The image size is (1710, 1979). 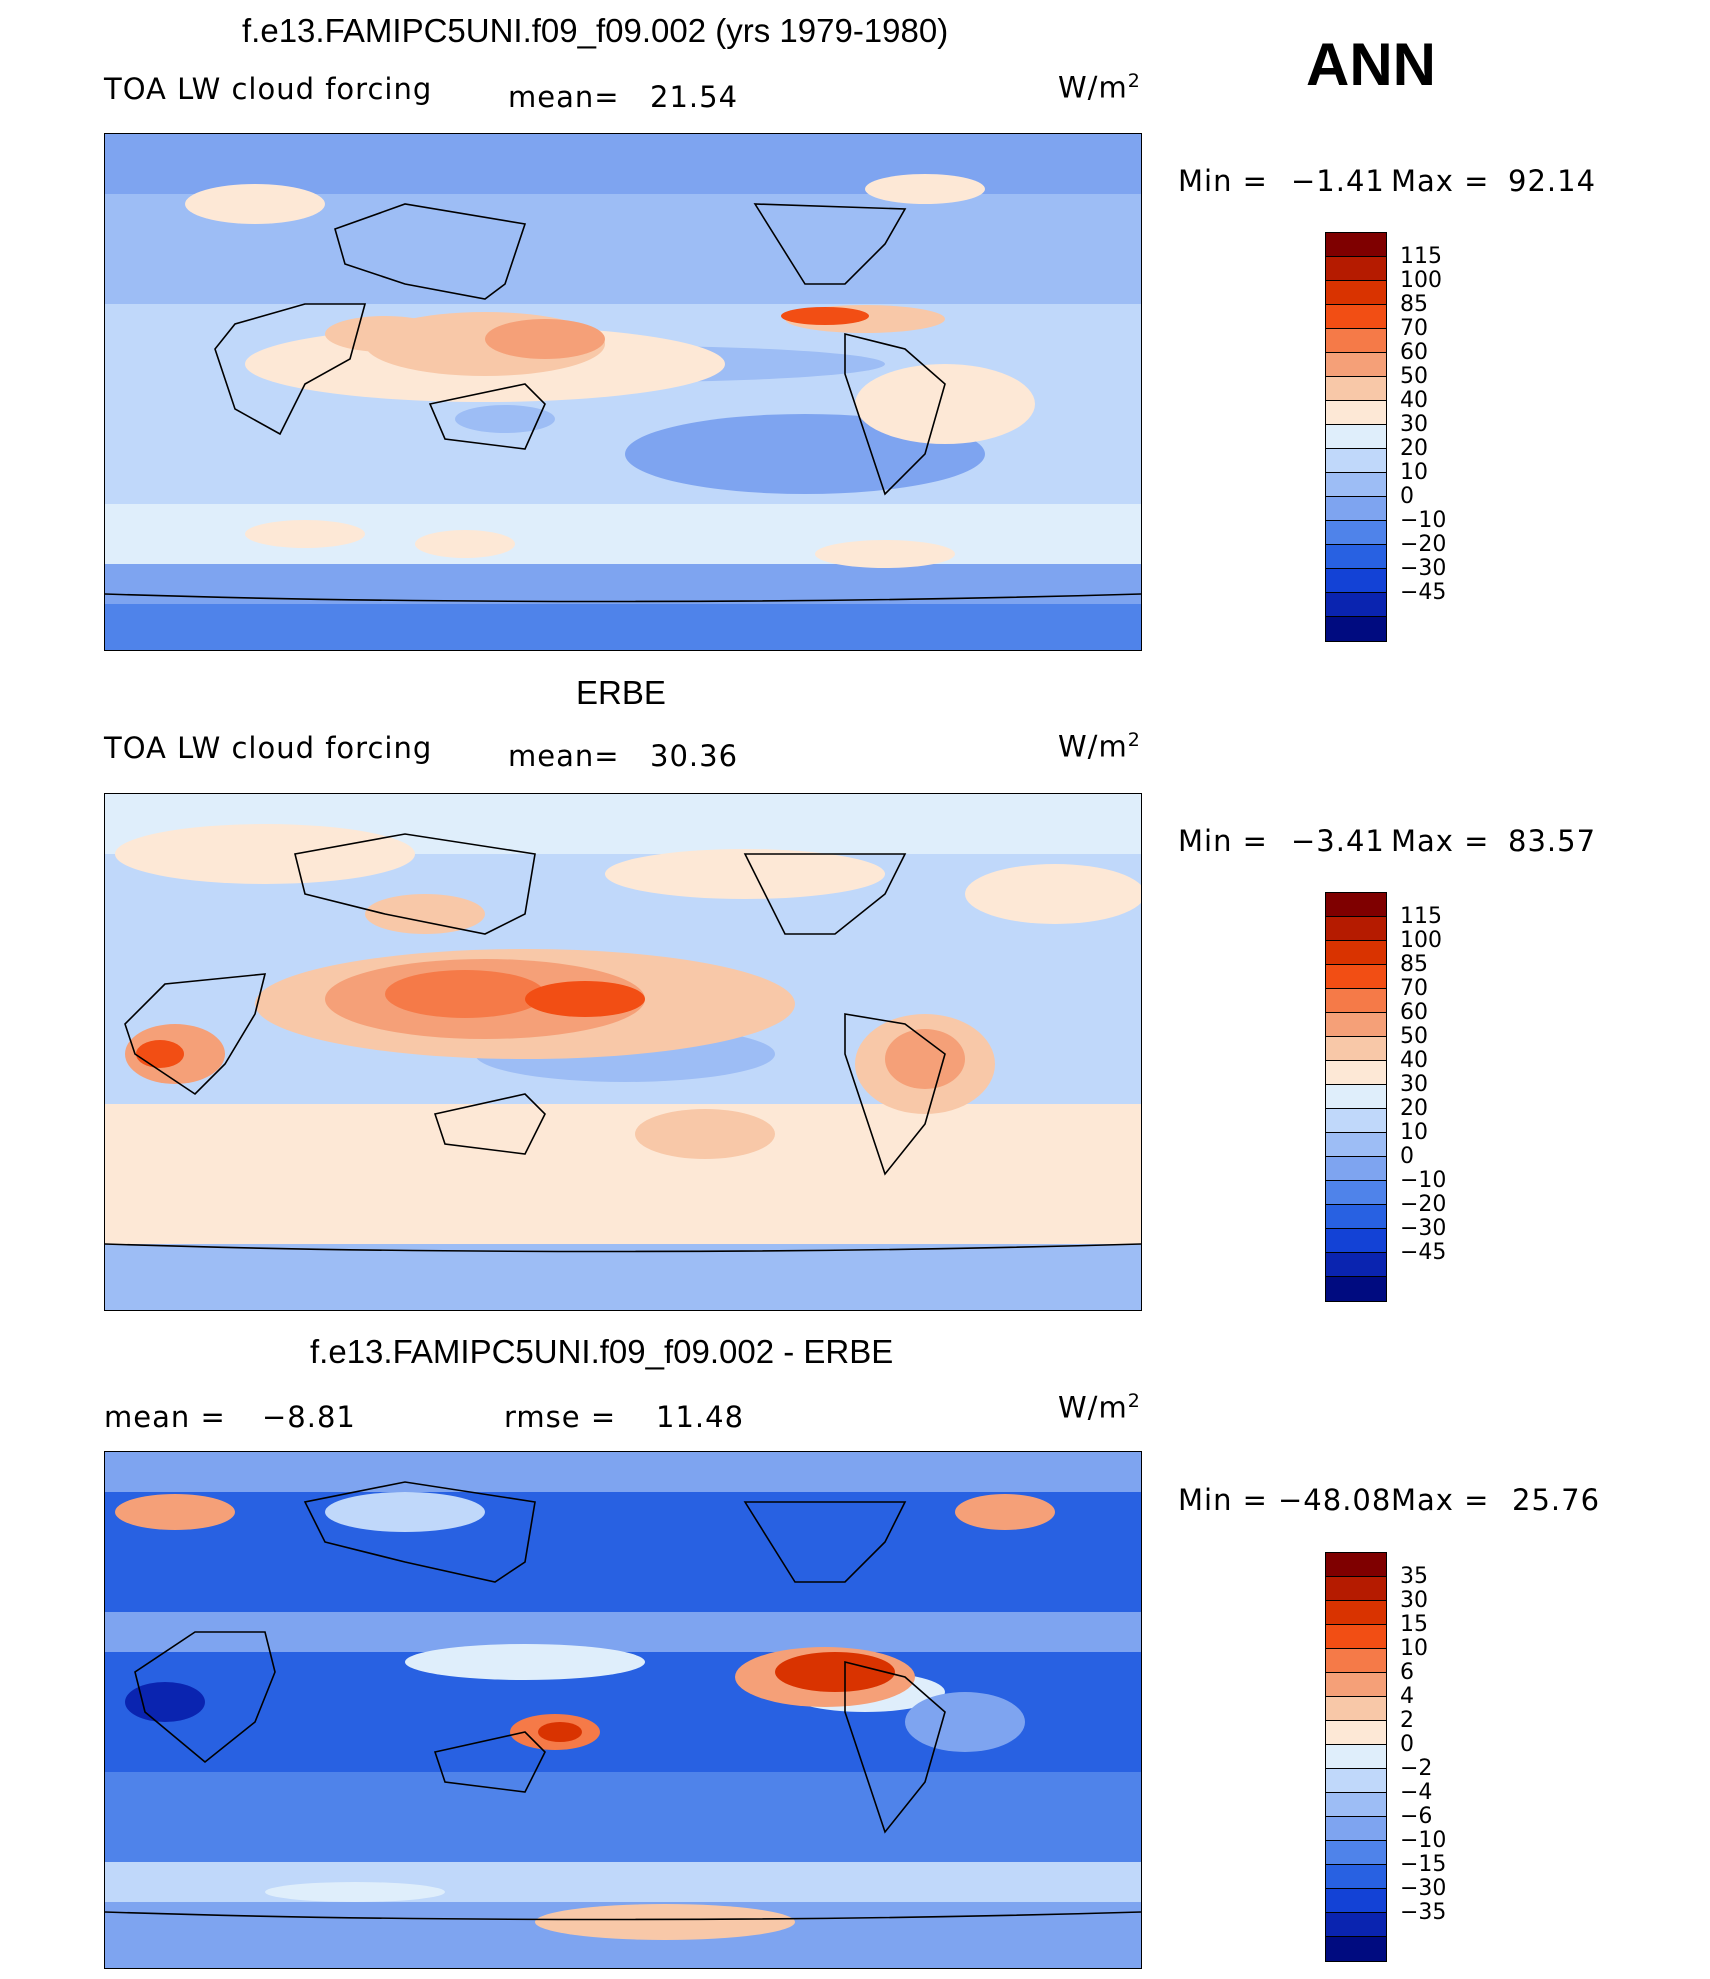 What do you see at coordinates (1335, 1500) in the screenshot?
I see `panel3-min-value: −48.08` at bounding box center [1335, 1500].